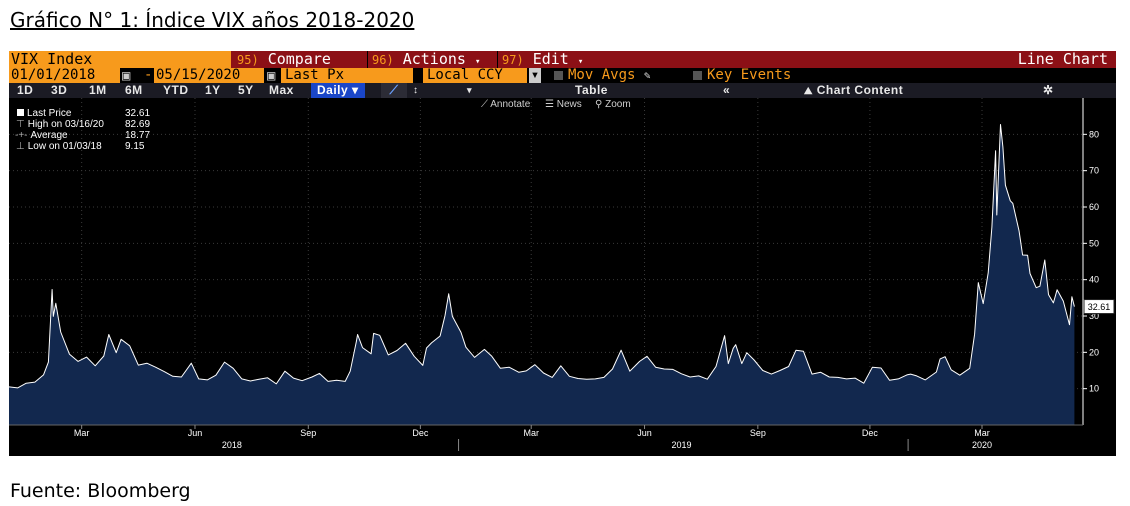  What do you see at coordinates (134, 90) in the screenshot?
I see `period-6m: 6M` at bounding box center [134, 90].